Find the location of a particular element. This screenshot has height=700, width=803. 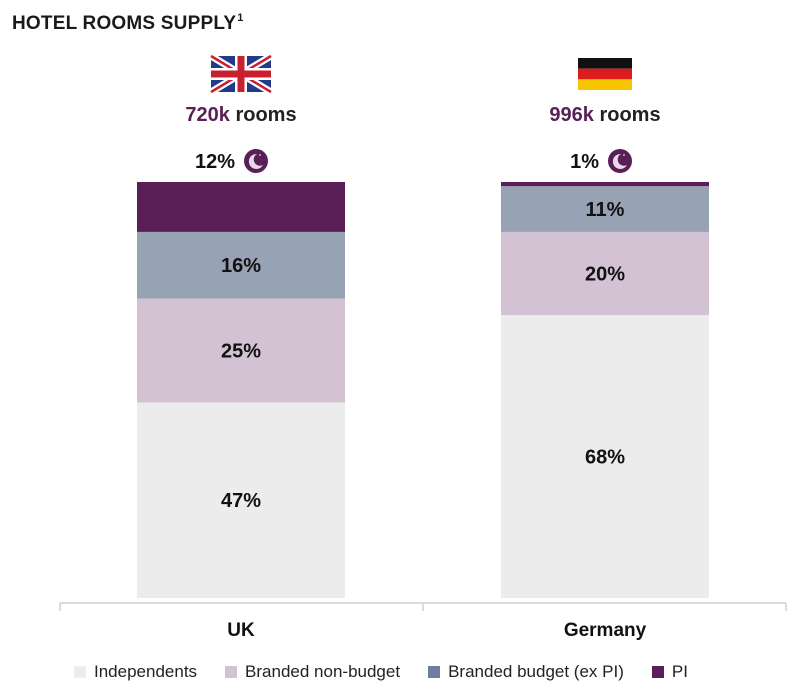

total-rooms-label: 720k rooms is located at coordinates (240, 115).